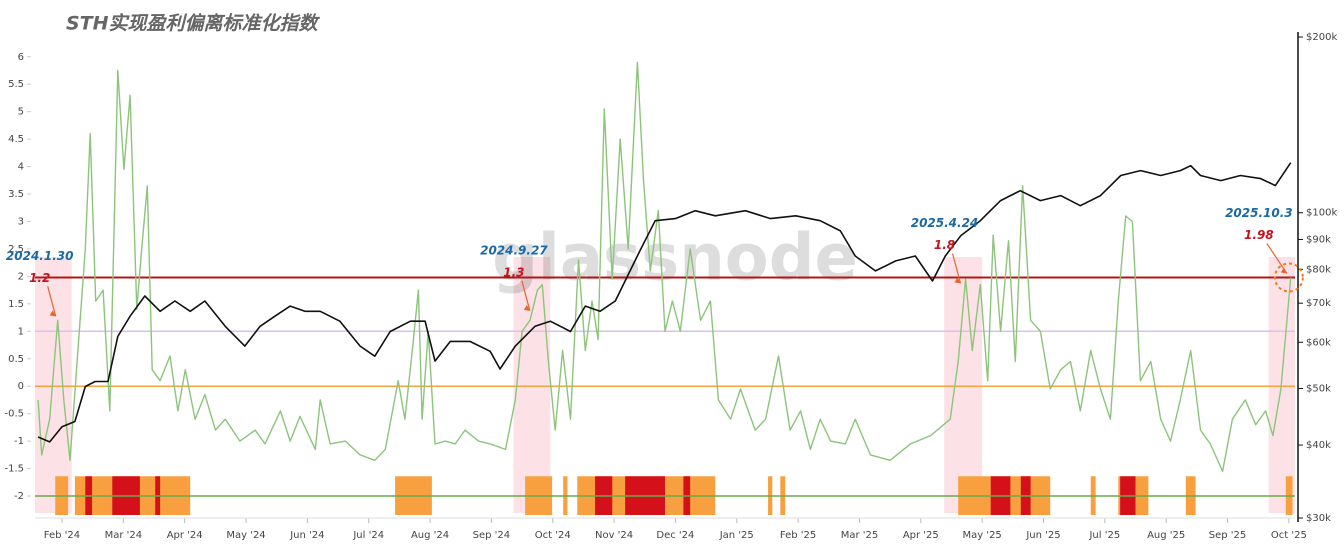 The height and width of the screenshot is (556, 1344). Describe the element at coordinates (1318, 269) in the screenshot. I see `y2-tick-label: $80k` at that location.